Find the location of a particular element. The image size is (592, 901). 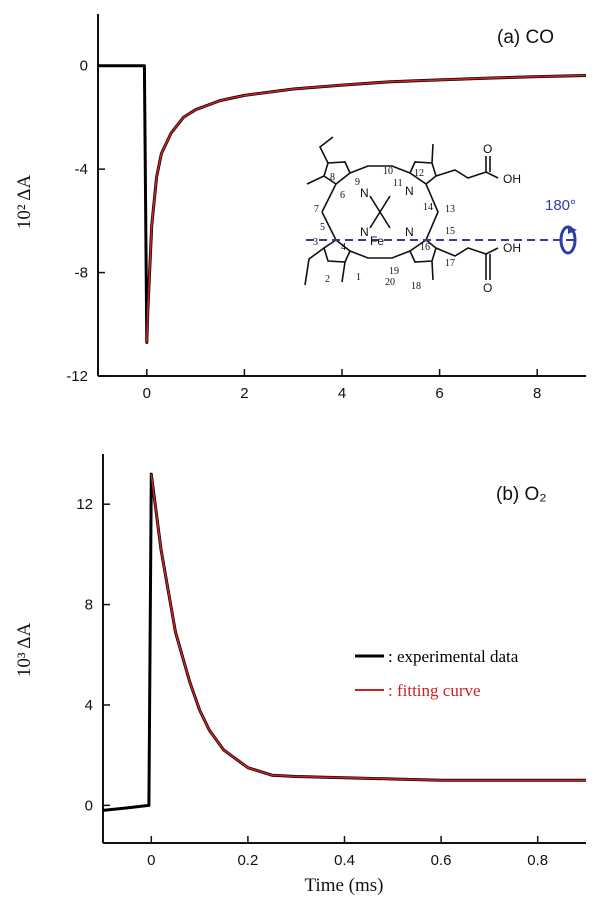

panel-a-y-tick-label: 0 is located at coordinates (84, 66).